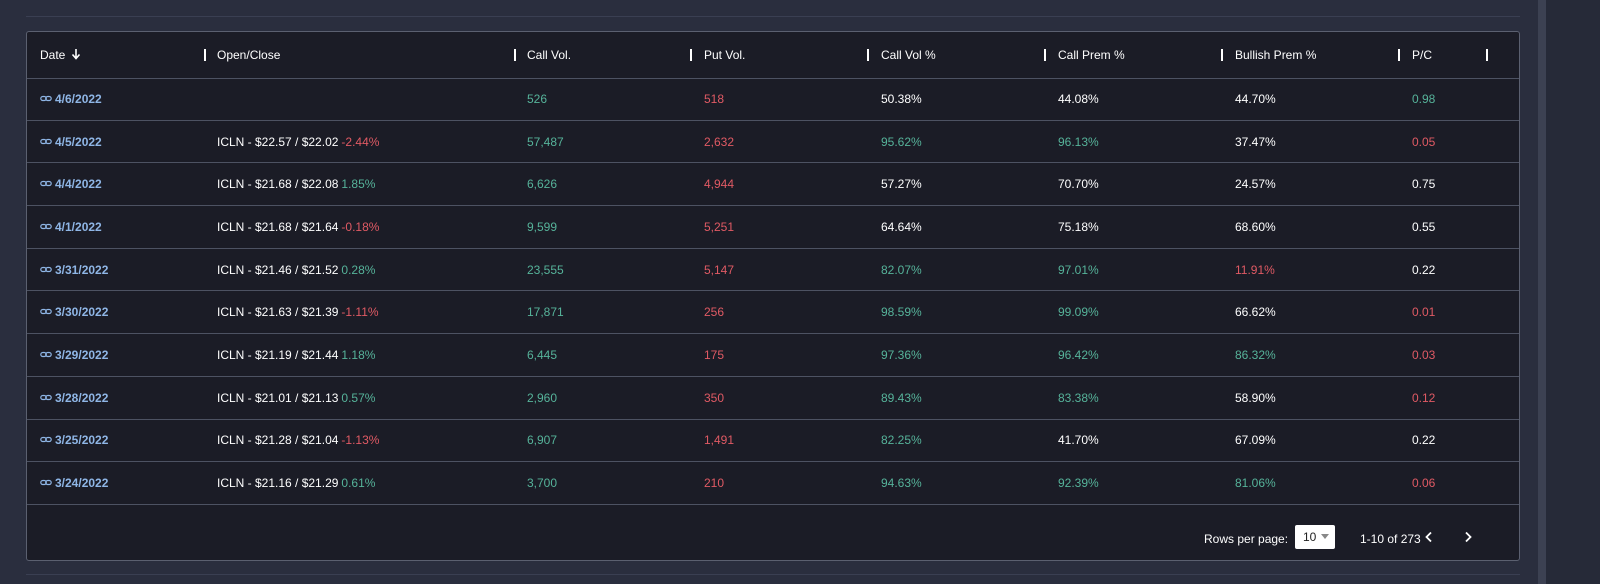 Image resolution: width=1600 pixels, height=584 pixels. I want to click on call-vol-pct-cell: 97.36%, so click(901, 355).